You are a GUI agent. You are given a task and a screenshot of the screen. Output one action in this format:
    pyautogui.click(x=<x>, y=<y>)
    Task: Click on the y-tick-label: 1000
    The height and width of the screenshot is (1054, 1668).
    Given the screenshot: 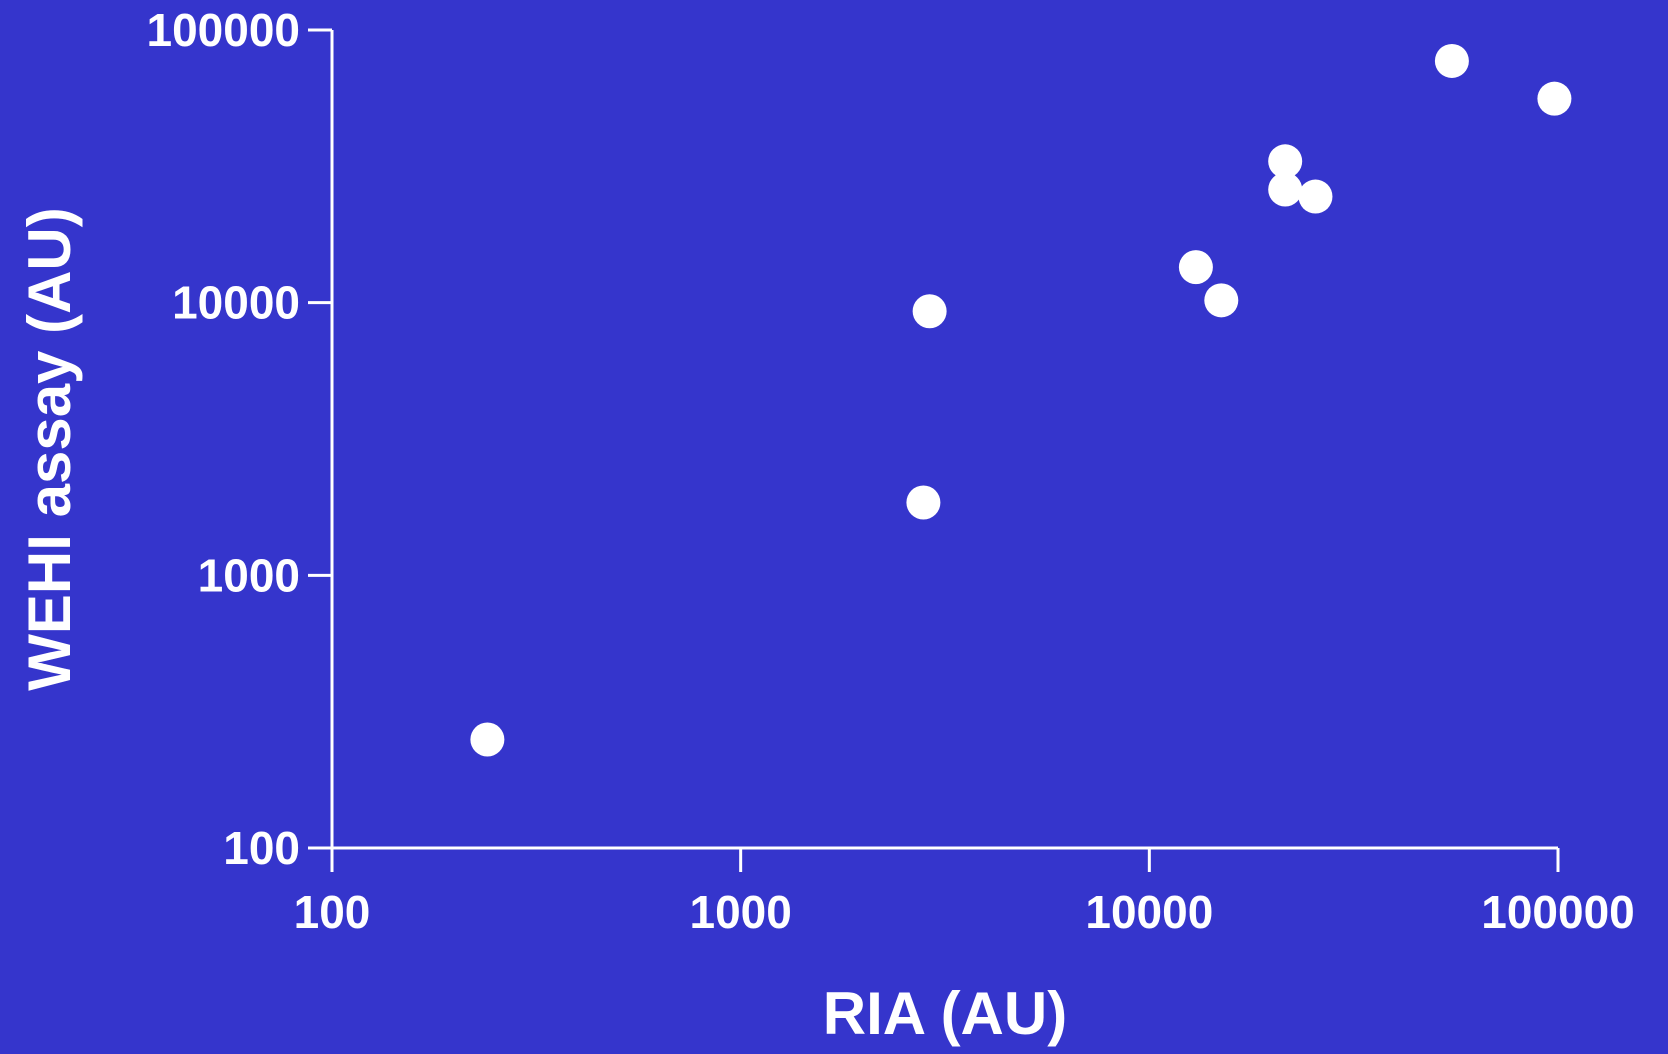 What is the action you would take?
    pyautogui.click(x=249, y=575)
    